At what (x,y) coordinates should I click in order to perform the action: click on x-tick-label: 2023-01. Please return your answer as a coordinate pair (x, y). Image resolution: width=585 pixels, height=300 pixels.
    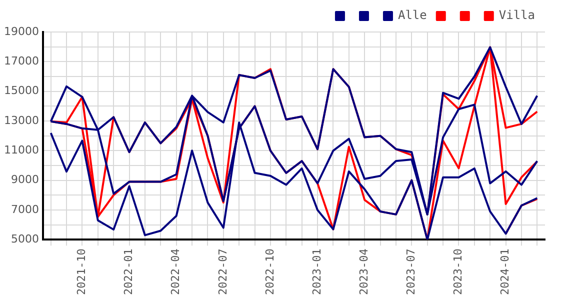
    Looking at the image, I should click on (317, 271).